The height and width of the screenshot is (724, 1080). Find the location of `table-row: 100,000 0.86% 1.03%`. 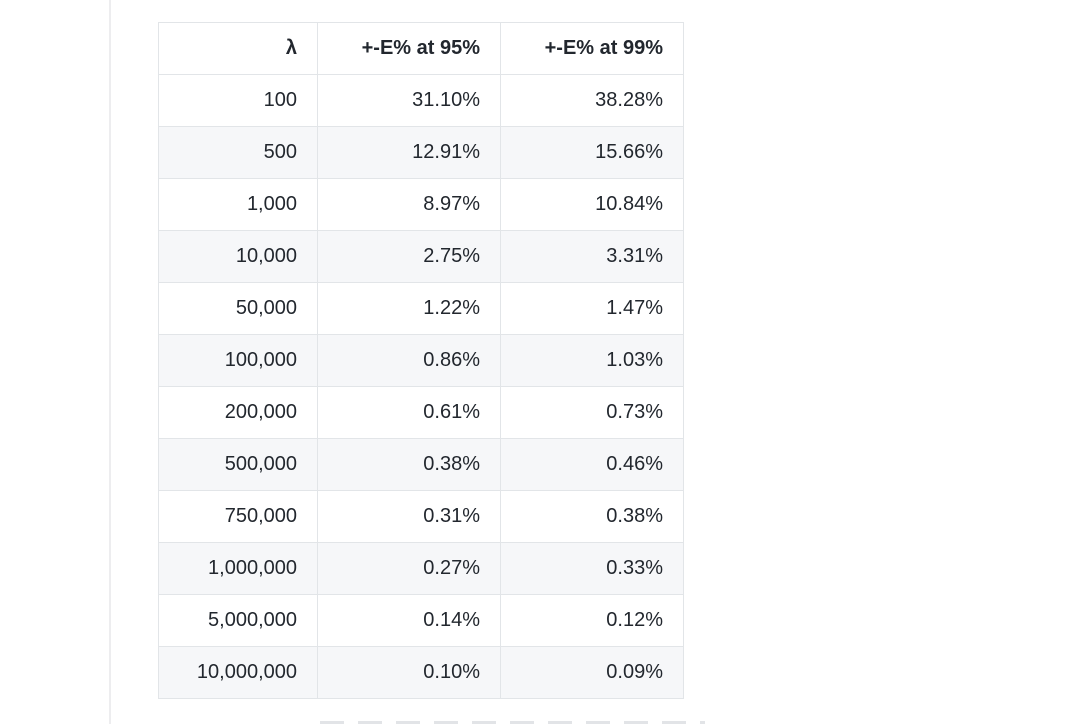

table-row: 100,000 0.86% 1.03% is located at coordinates (421, 360).